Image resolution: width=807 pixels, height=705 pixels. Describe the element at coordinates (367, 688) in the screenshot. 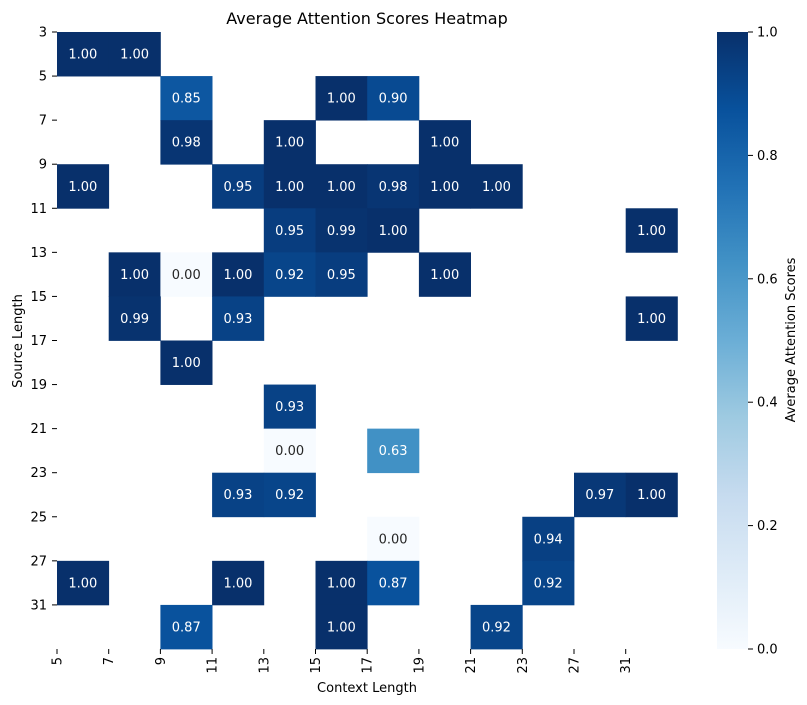

I see `x-axis-label: Context Length` at that location.